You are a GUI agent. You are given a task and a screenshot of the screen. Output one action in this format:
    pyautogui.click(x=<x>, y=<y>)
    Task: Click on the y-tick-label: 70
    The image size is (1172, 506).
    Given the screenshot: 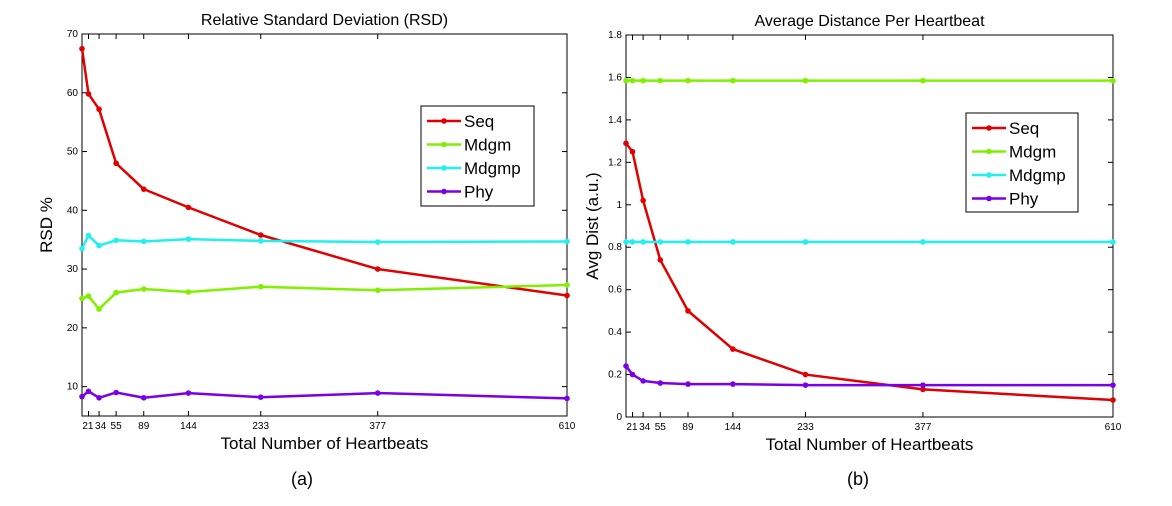 What is the action you would take?
    pyautogui.click(x=73, y=34)
    